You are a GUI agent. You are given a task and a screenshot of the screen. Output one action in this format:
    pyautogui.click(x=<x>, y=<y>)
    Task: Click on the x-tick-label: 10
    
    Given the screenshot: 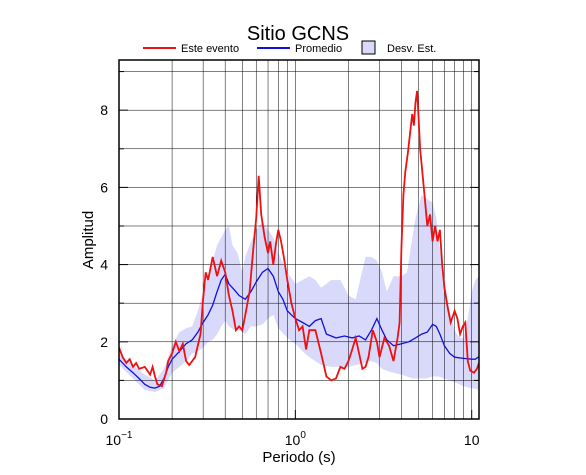 What is the action you would take?
    pyautogui.click(x=472, y=440)
    